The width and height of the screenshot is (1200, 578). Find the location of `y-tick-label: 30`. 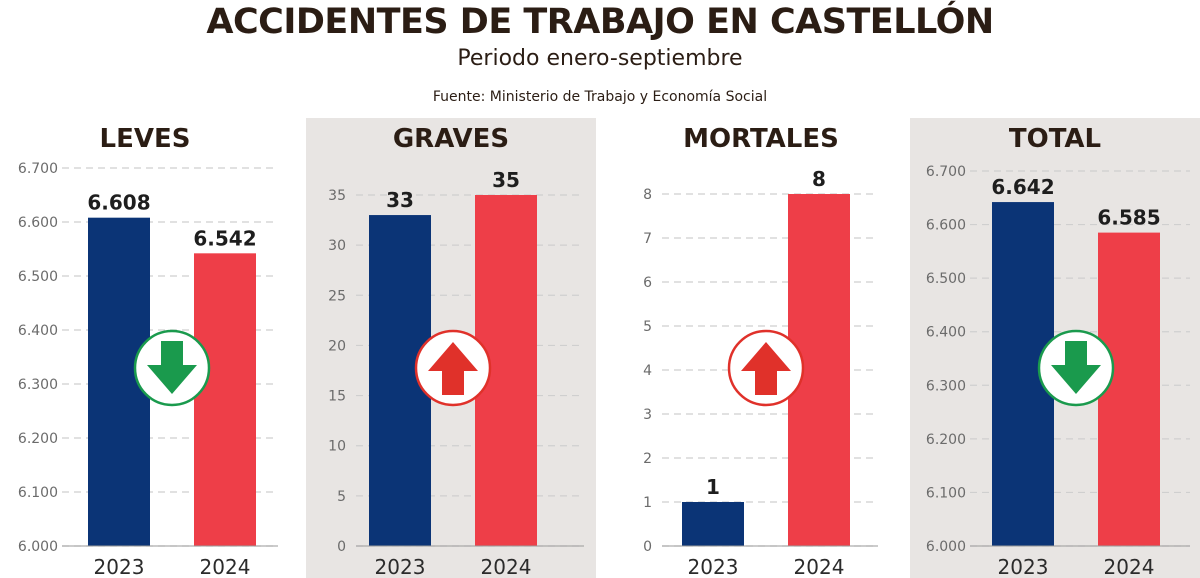

y-tick-label: 30 is located at coordinates (337, 246).